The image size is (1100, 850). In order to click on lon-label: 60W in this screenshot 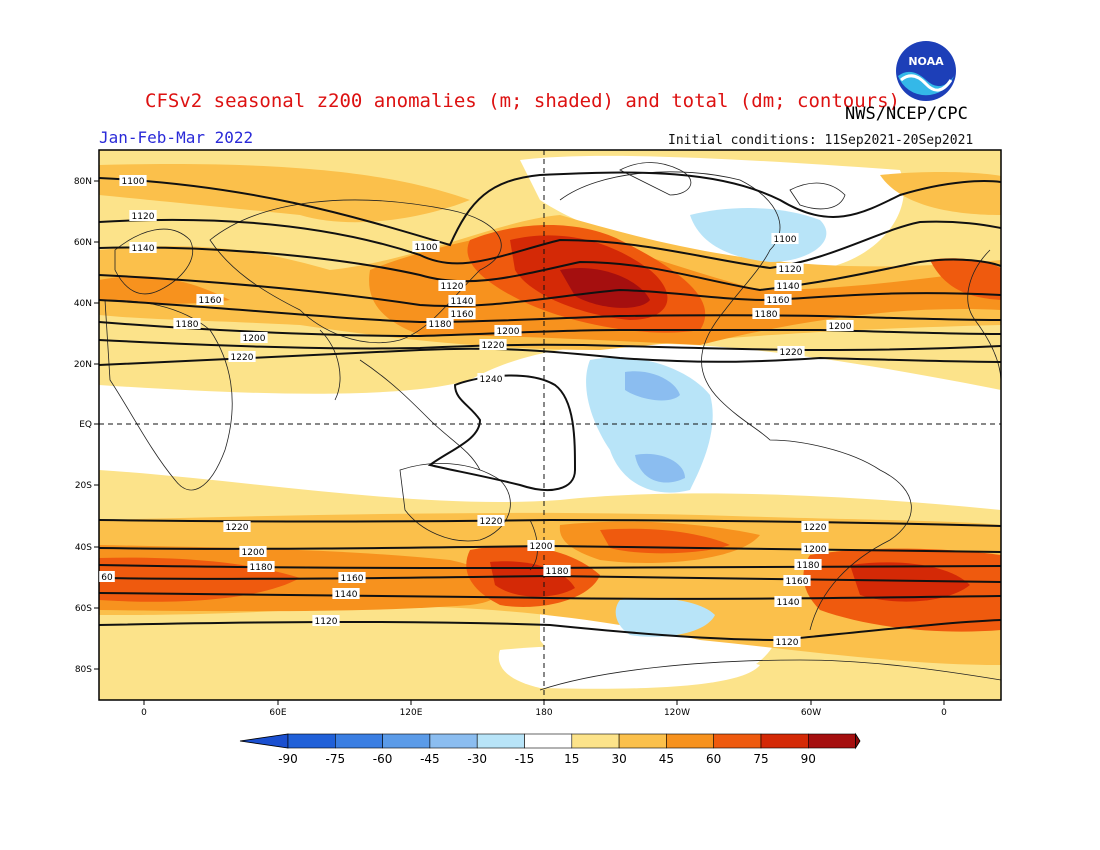, I will do `click(811, 713)`.